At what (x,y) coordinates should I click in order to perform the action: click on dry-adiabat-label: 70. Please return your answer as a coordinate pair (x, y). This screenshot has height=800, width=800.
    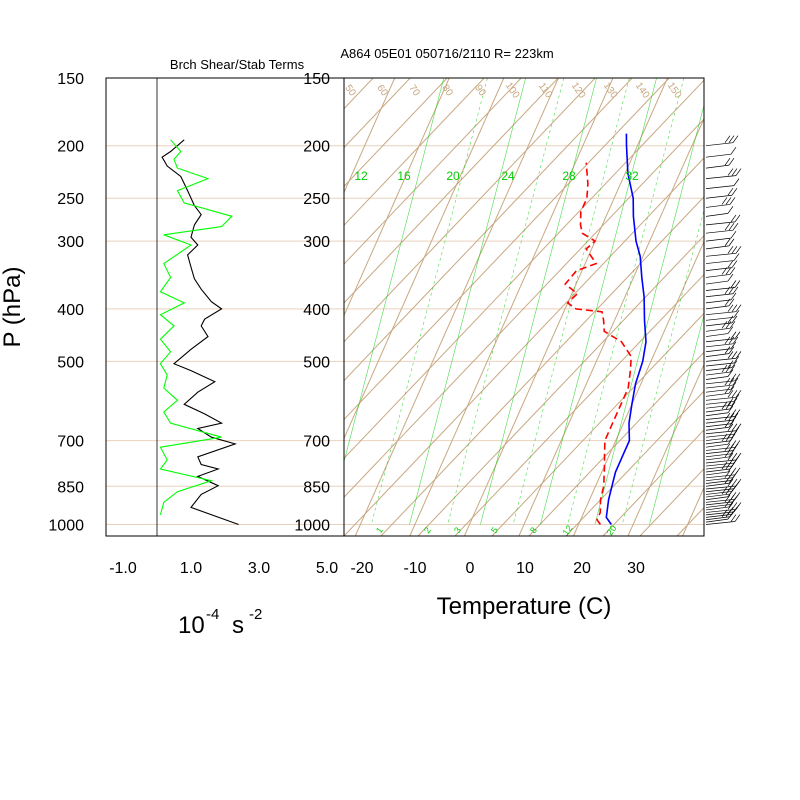
    Looking at the image, I should click on (414, 91).